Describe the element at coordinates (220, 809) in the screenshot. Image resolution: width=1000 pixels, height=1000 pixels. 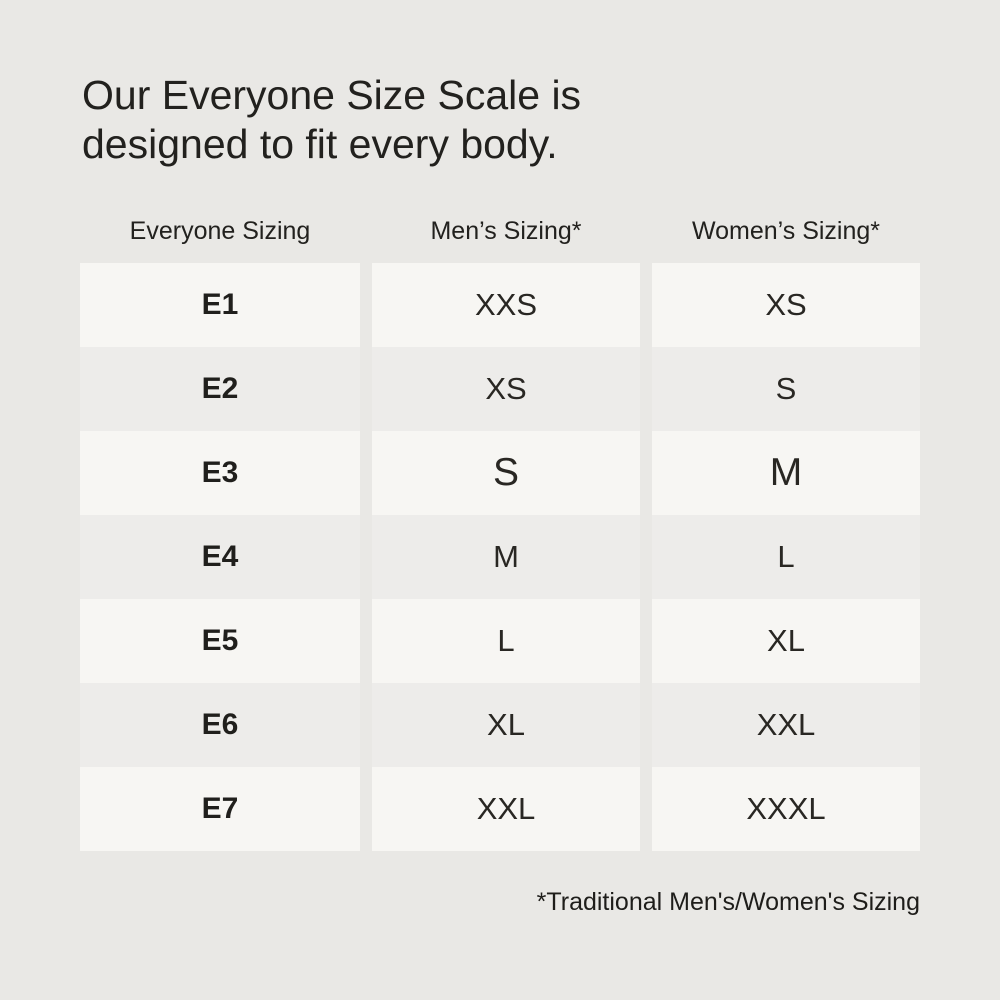
I see `everyone-size-cell: E7` at that location.